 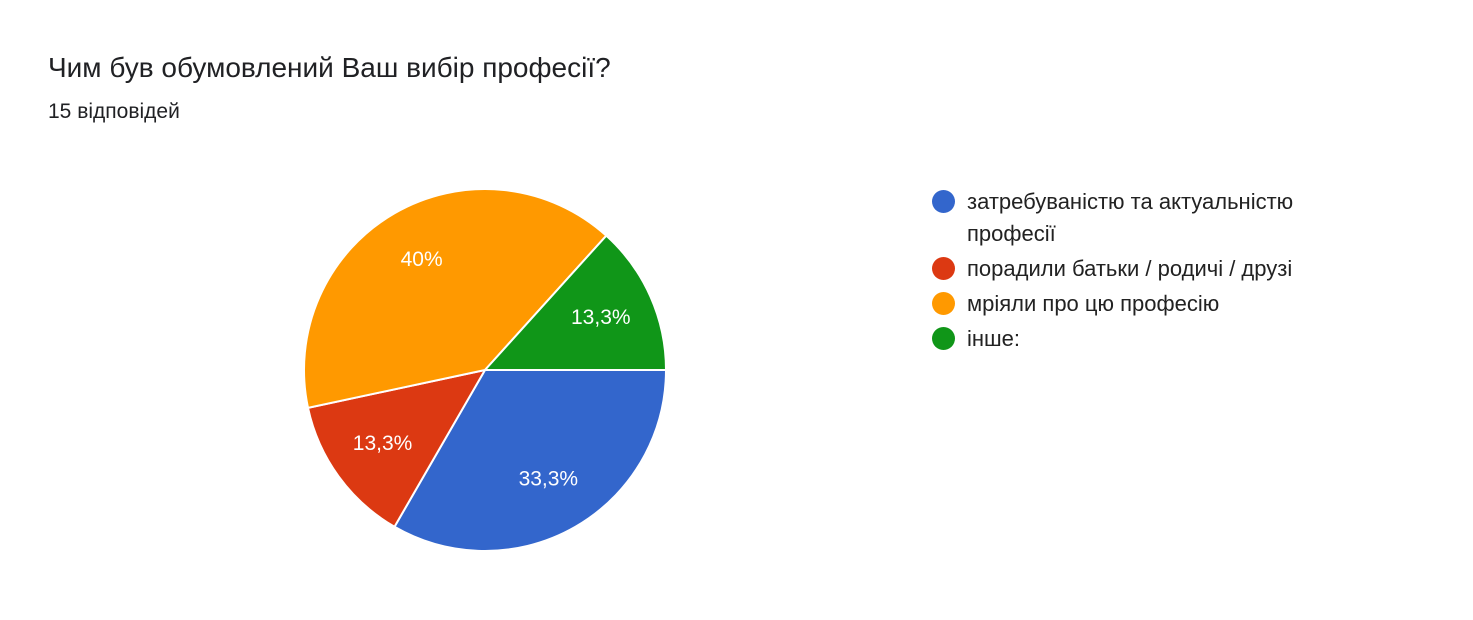 What do you see at coordinates (114, 111) in the screenshot?
I see `chart-subtitle: 15 відповідей` at bounding box center [114, 111].